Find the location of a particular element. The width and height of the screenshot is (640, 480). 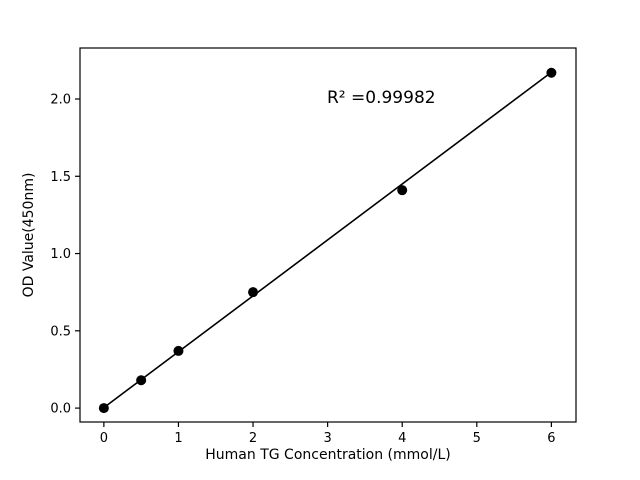

x-tick-label: 5 is located at coordinates (477, 438).